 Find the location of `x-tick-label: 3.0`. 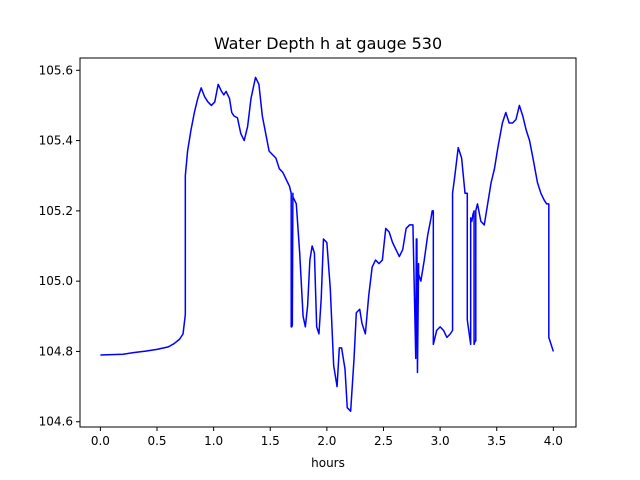

x-tick-label: 3.0 is located at coordinates (440, 441).